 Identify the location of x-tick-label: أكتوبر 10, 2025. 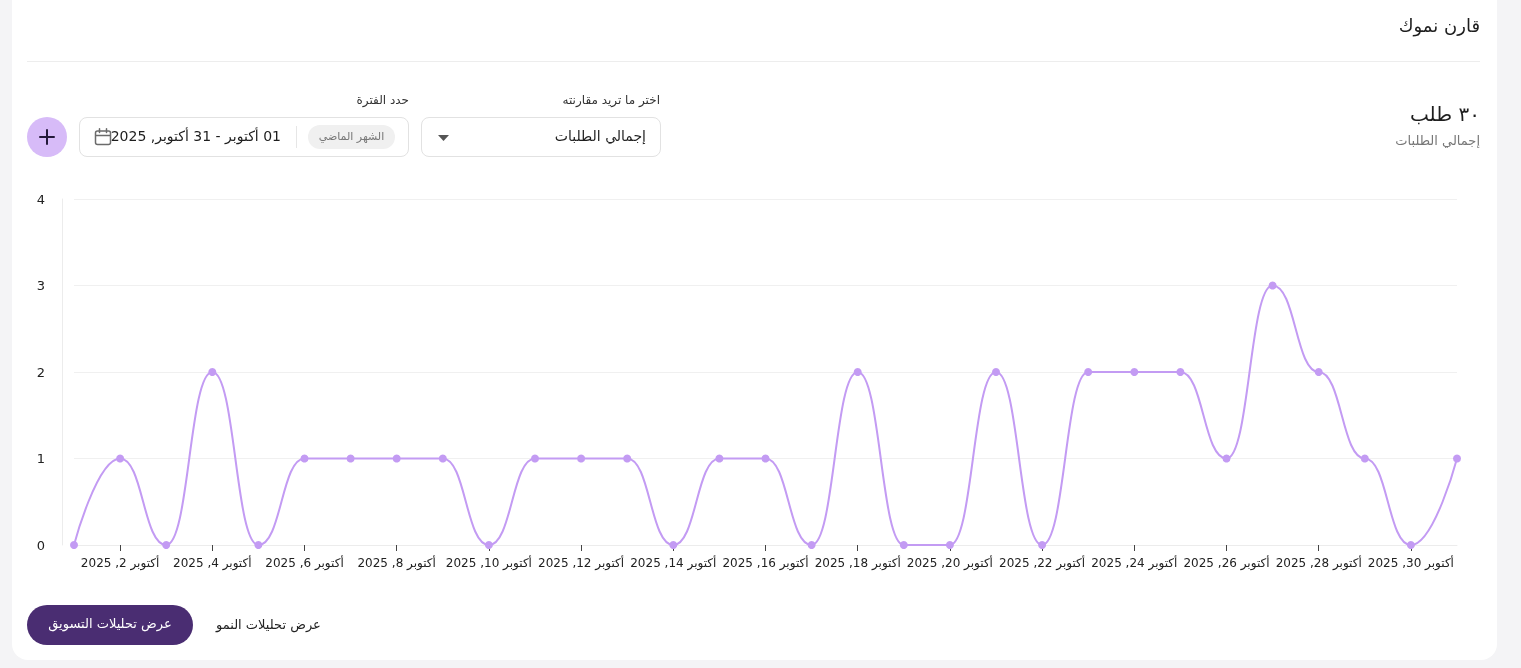
(488, 563).